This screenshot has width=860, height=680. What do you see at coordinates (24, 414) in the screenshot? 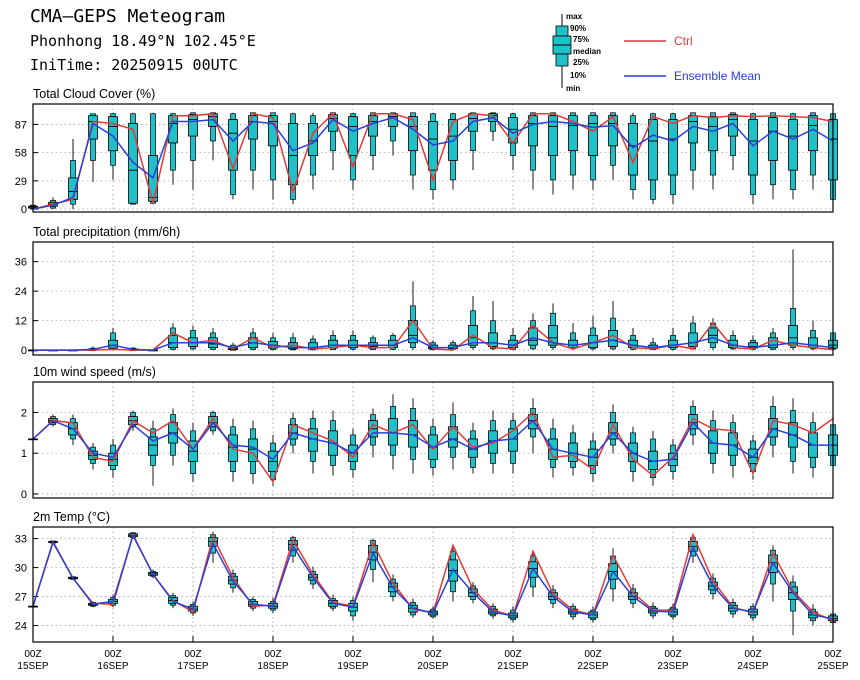
I see `wind-ytick-label: 2` at bounding box center [24, 414].